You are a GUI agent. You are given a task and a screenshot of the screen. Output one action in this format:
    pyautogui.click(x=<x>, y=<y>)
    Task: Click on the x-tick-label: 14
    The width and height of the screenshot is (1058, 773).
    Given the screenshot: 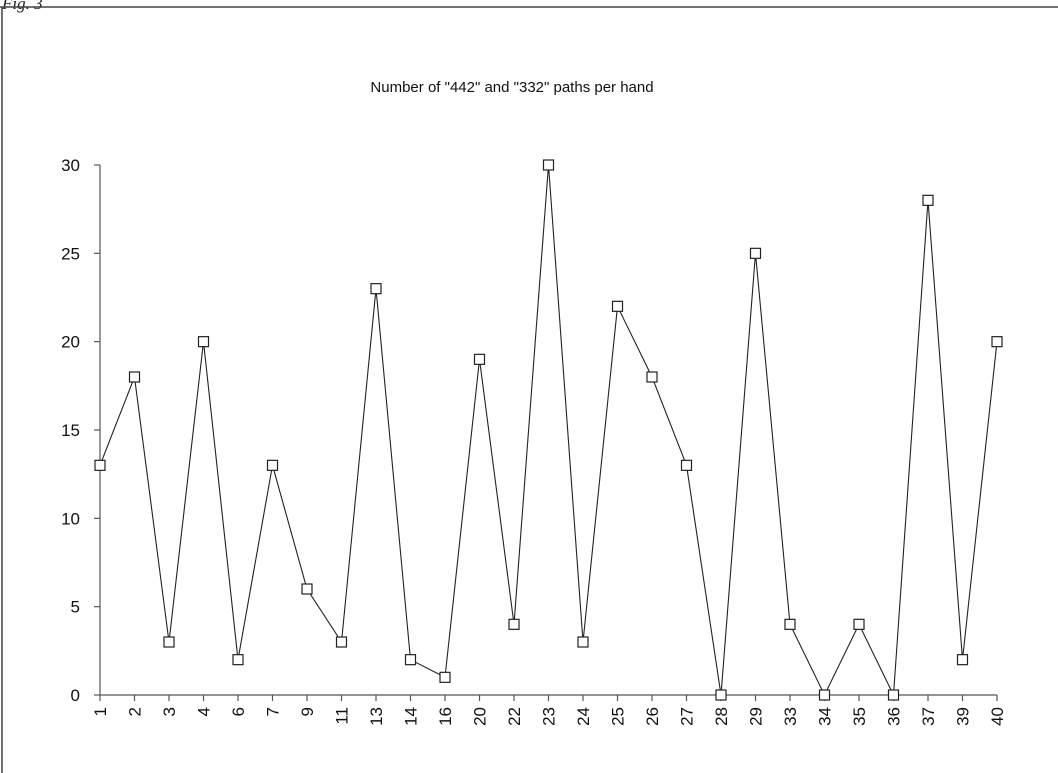 What is the action you would take?
    pyautogui.click(x=411, y=716)
    